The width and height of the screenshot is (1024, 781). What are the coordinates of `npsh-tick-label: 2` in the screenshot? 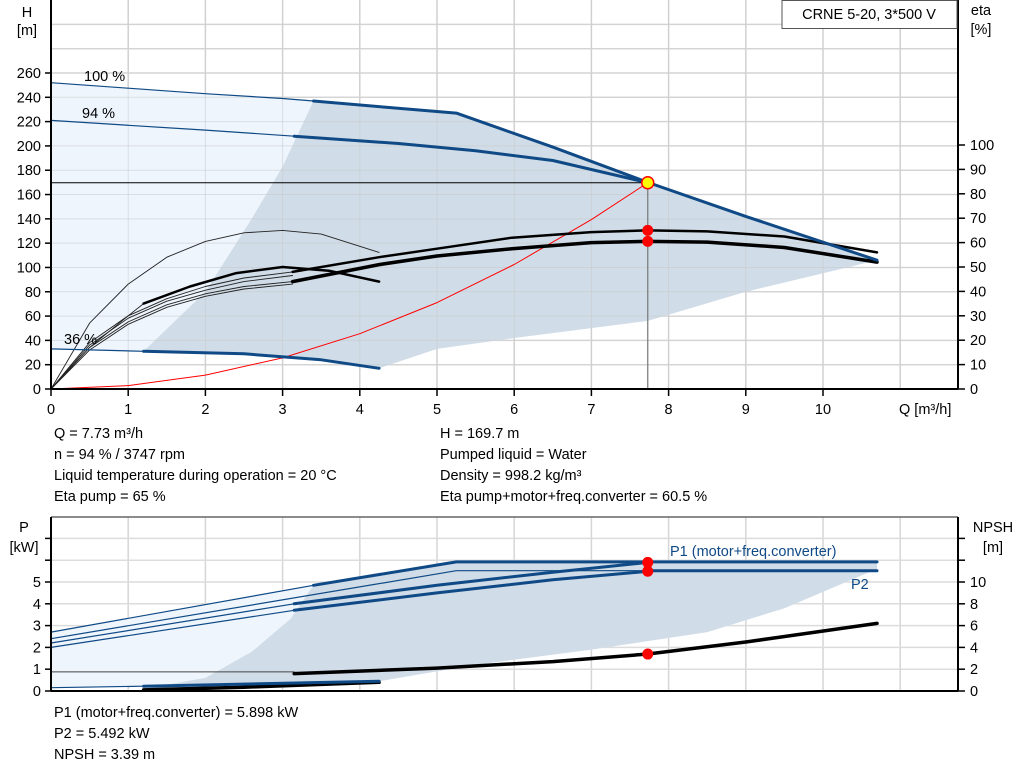 It's located at (974, 670).